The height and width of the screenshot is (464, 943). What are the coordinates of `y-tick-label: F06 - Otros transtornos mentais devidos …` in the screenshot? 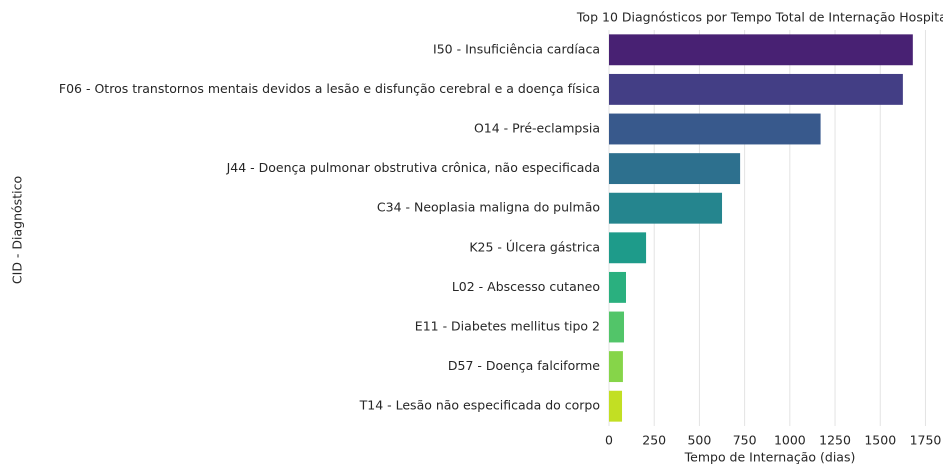 It's located at (329, 88).